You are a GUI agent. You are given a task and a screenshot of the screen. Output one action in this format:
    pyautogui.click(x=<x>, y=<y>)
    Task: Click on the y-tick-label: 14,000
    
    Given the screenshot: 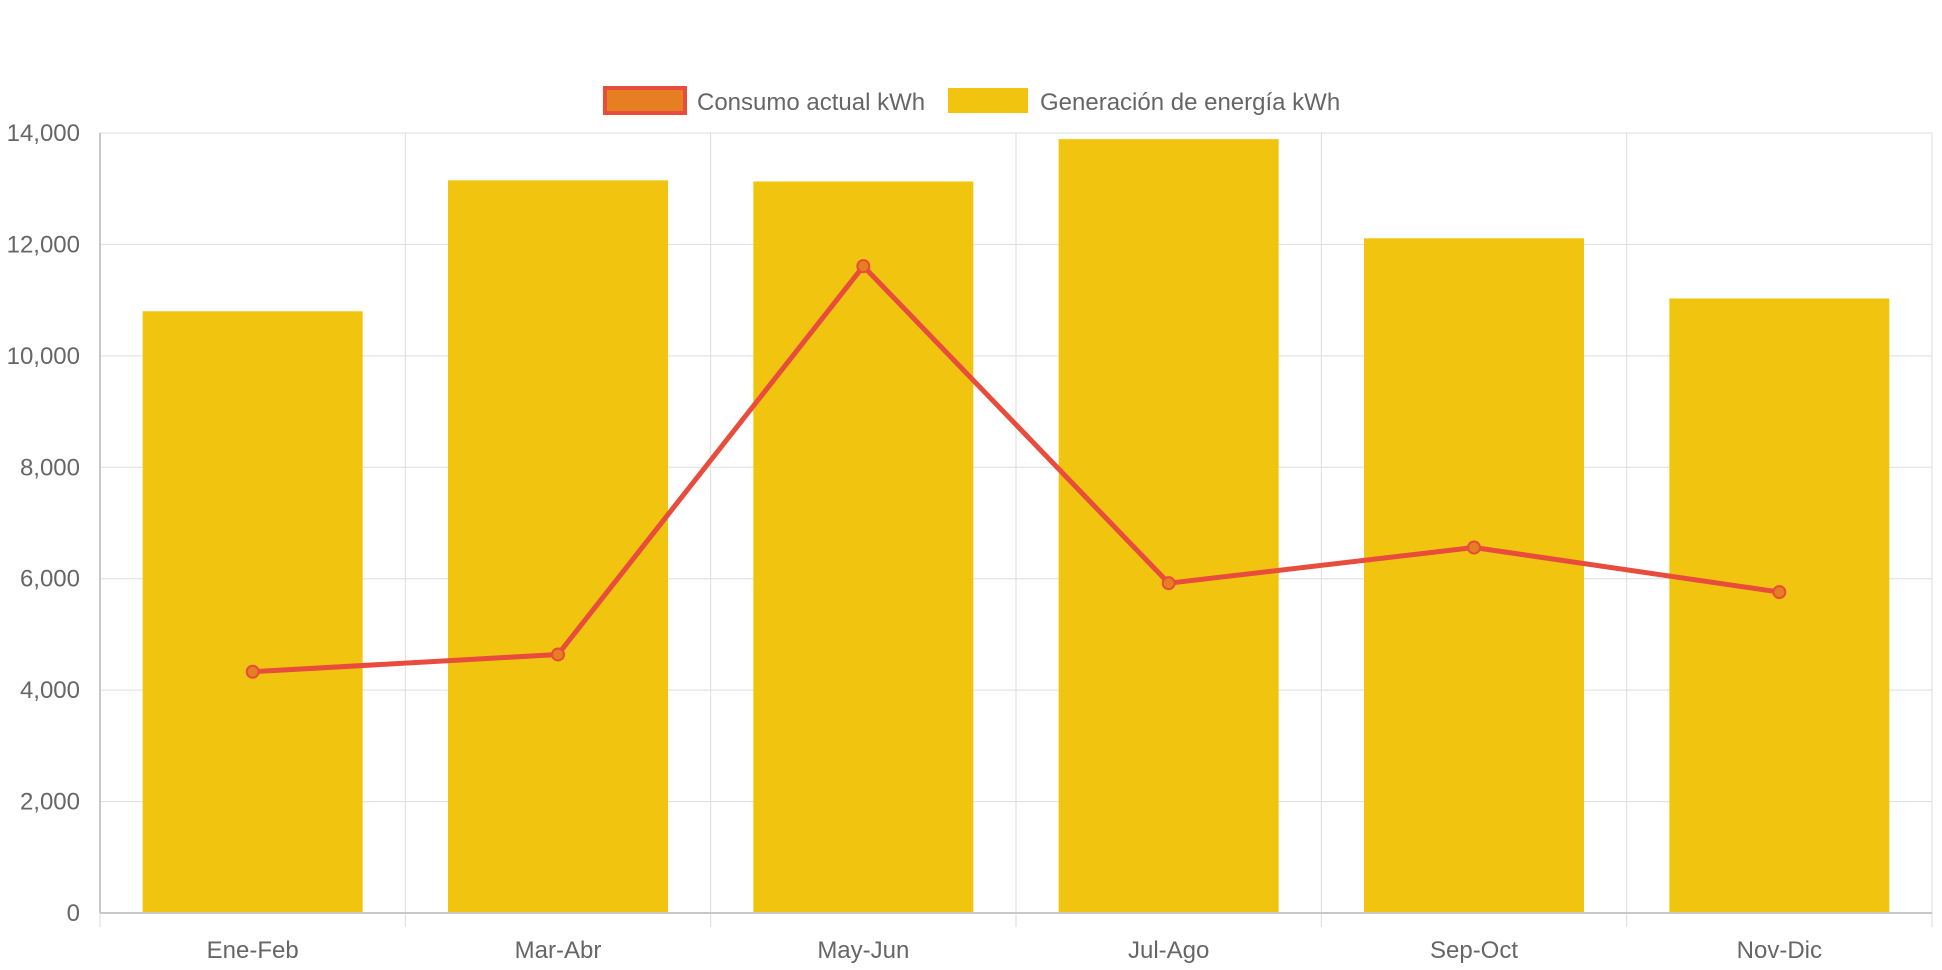 What is the action you would take?
    pyautogui.click(x=43, y=133)
    